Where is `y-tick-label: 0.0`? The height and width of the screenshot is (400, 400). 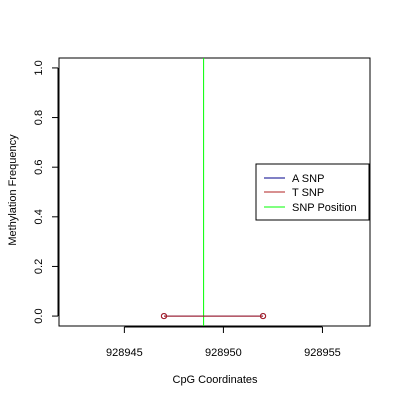 y-tick-label: 0.0 is located at coordinates (39, 315).